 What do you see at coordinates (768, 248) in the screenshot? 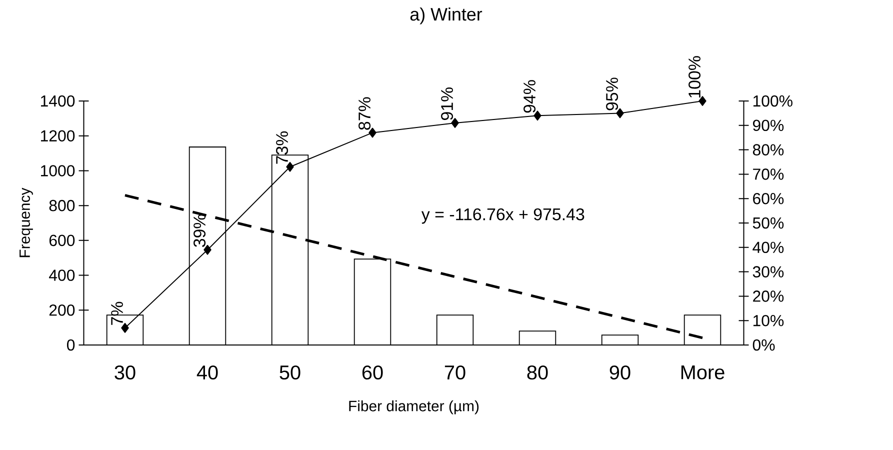
I see `y2-tick-label: 40%` at bounding box center [768, 248].